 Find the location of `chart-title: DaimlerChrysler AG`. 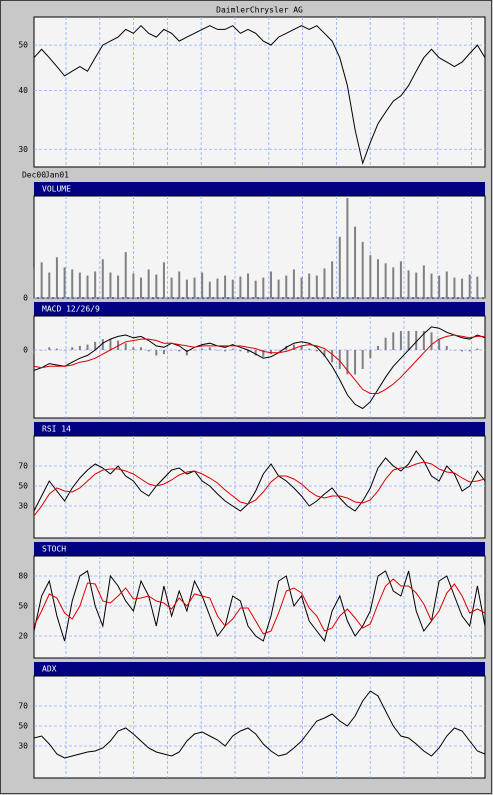

chart-title: DaimlerChrysler AG is located at coordinates (259, 10).